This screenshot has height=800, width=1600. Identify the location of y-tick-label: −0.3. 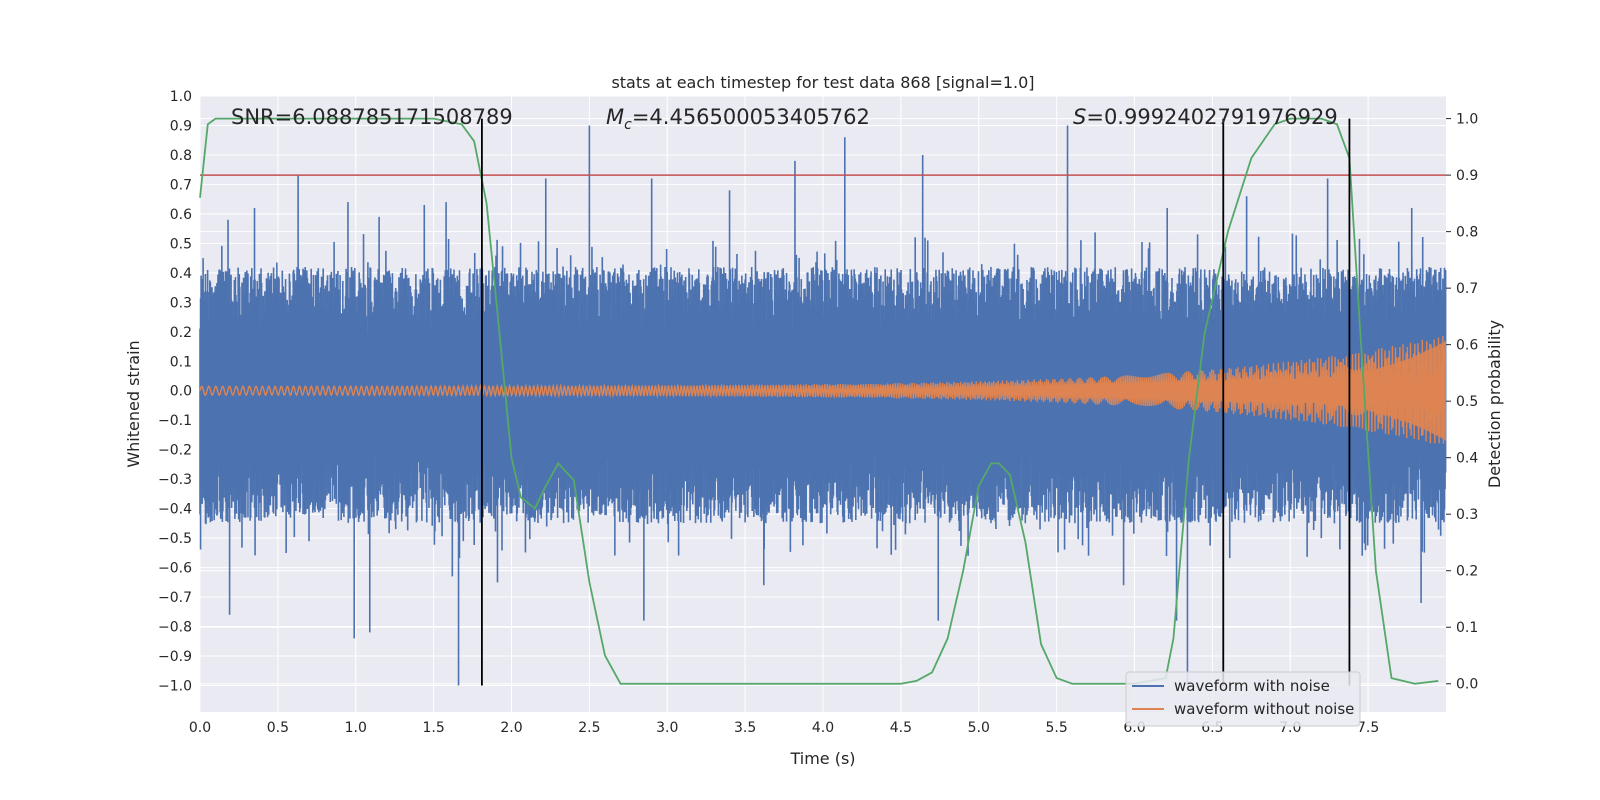
(175, 480).